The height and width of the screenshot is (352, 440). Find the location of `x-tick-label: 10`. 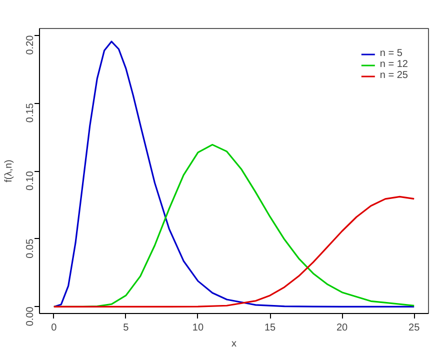

x-tick-label: 10 is located at coordinates (198, 328).